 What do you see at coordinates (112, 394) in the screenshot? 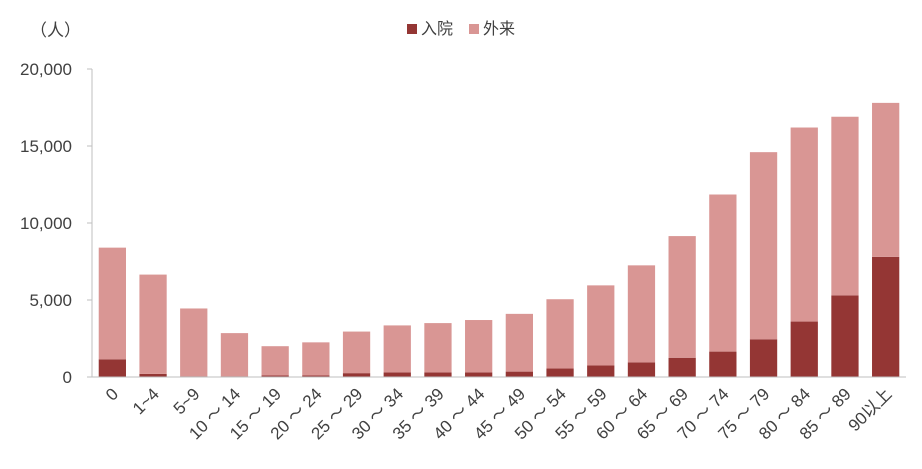
I see `x-tick-label: 0` at bounding box center [112, 394].